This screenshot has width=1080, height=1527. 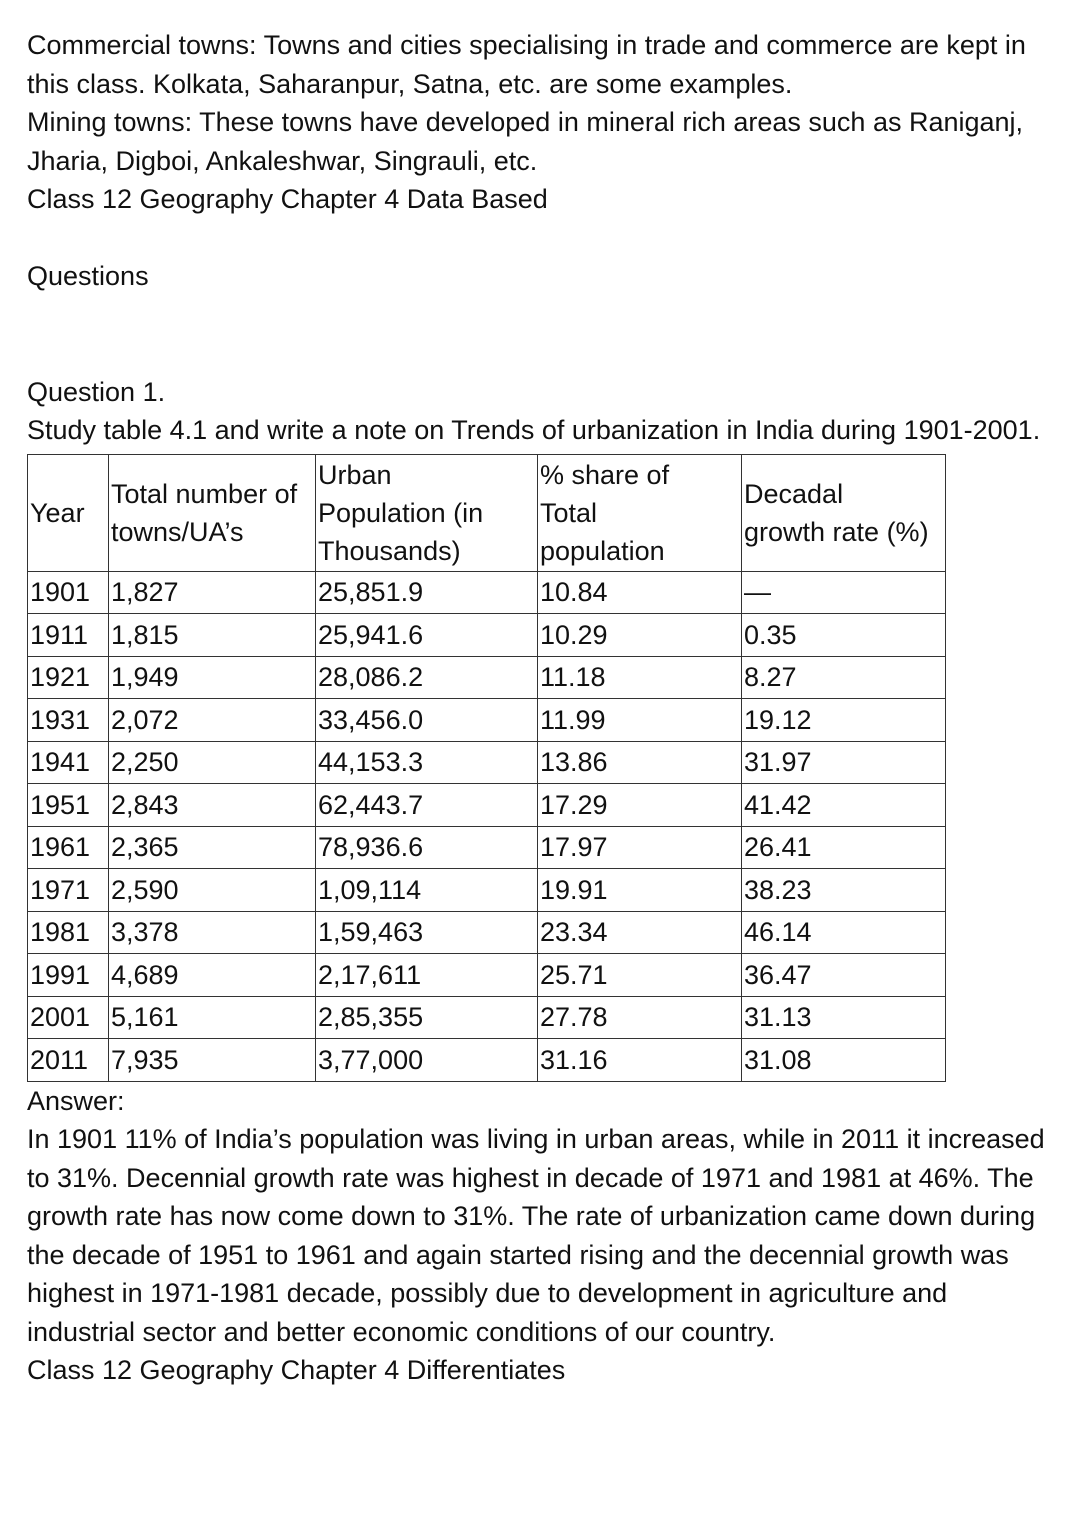 What do you see at coordinates (426, 762) in the screenshot?
I see `cell-population: 44,153.3` at bounding box center [426, 762].